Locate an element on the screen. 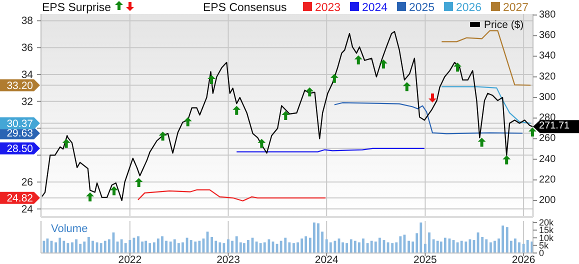 Image resolution: width=579 pixels, height=264 pixels. annotation: EPS Surprise is located at coordinates (77, 8).